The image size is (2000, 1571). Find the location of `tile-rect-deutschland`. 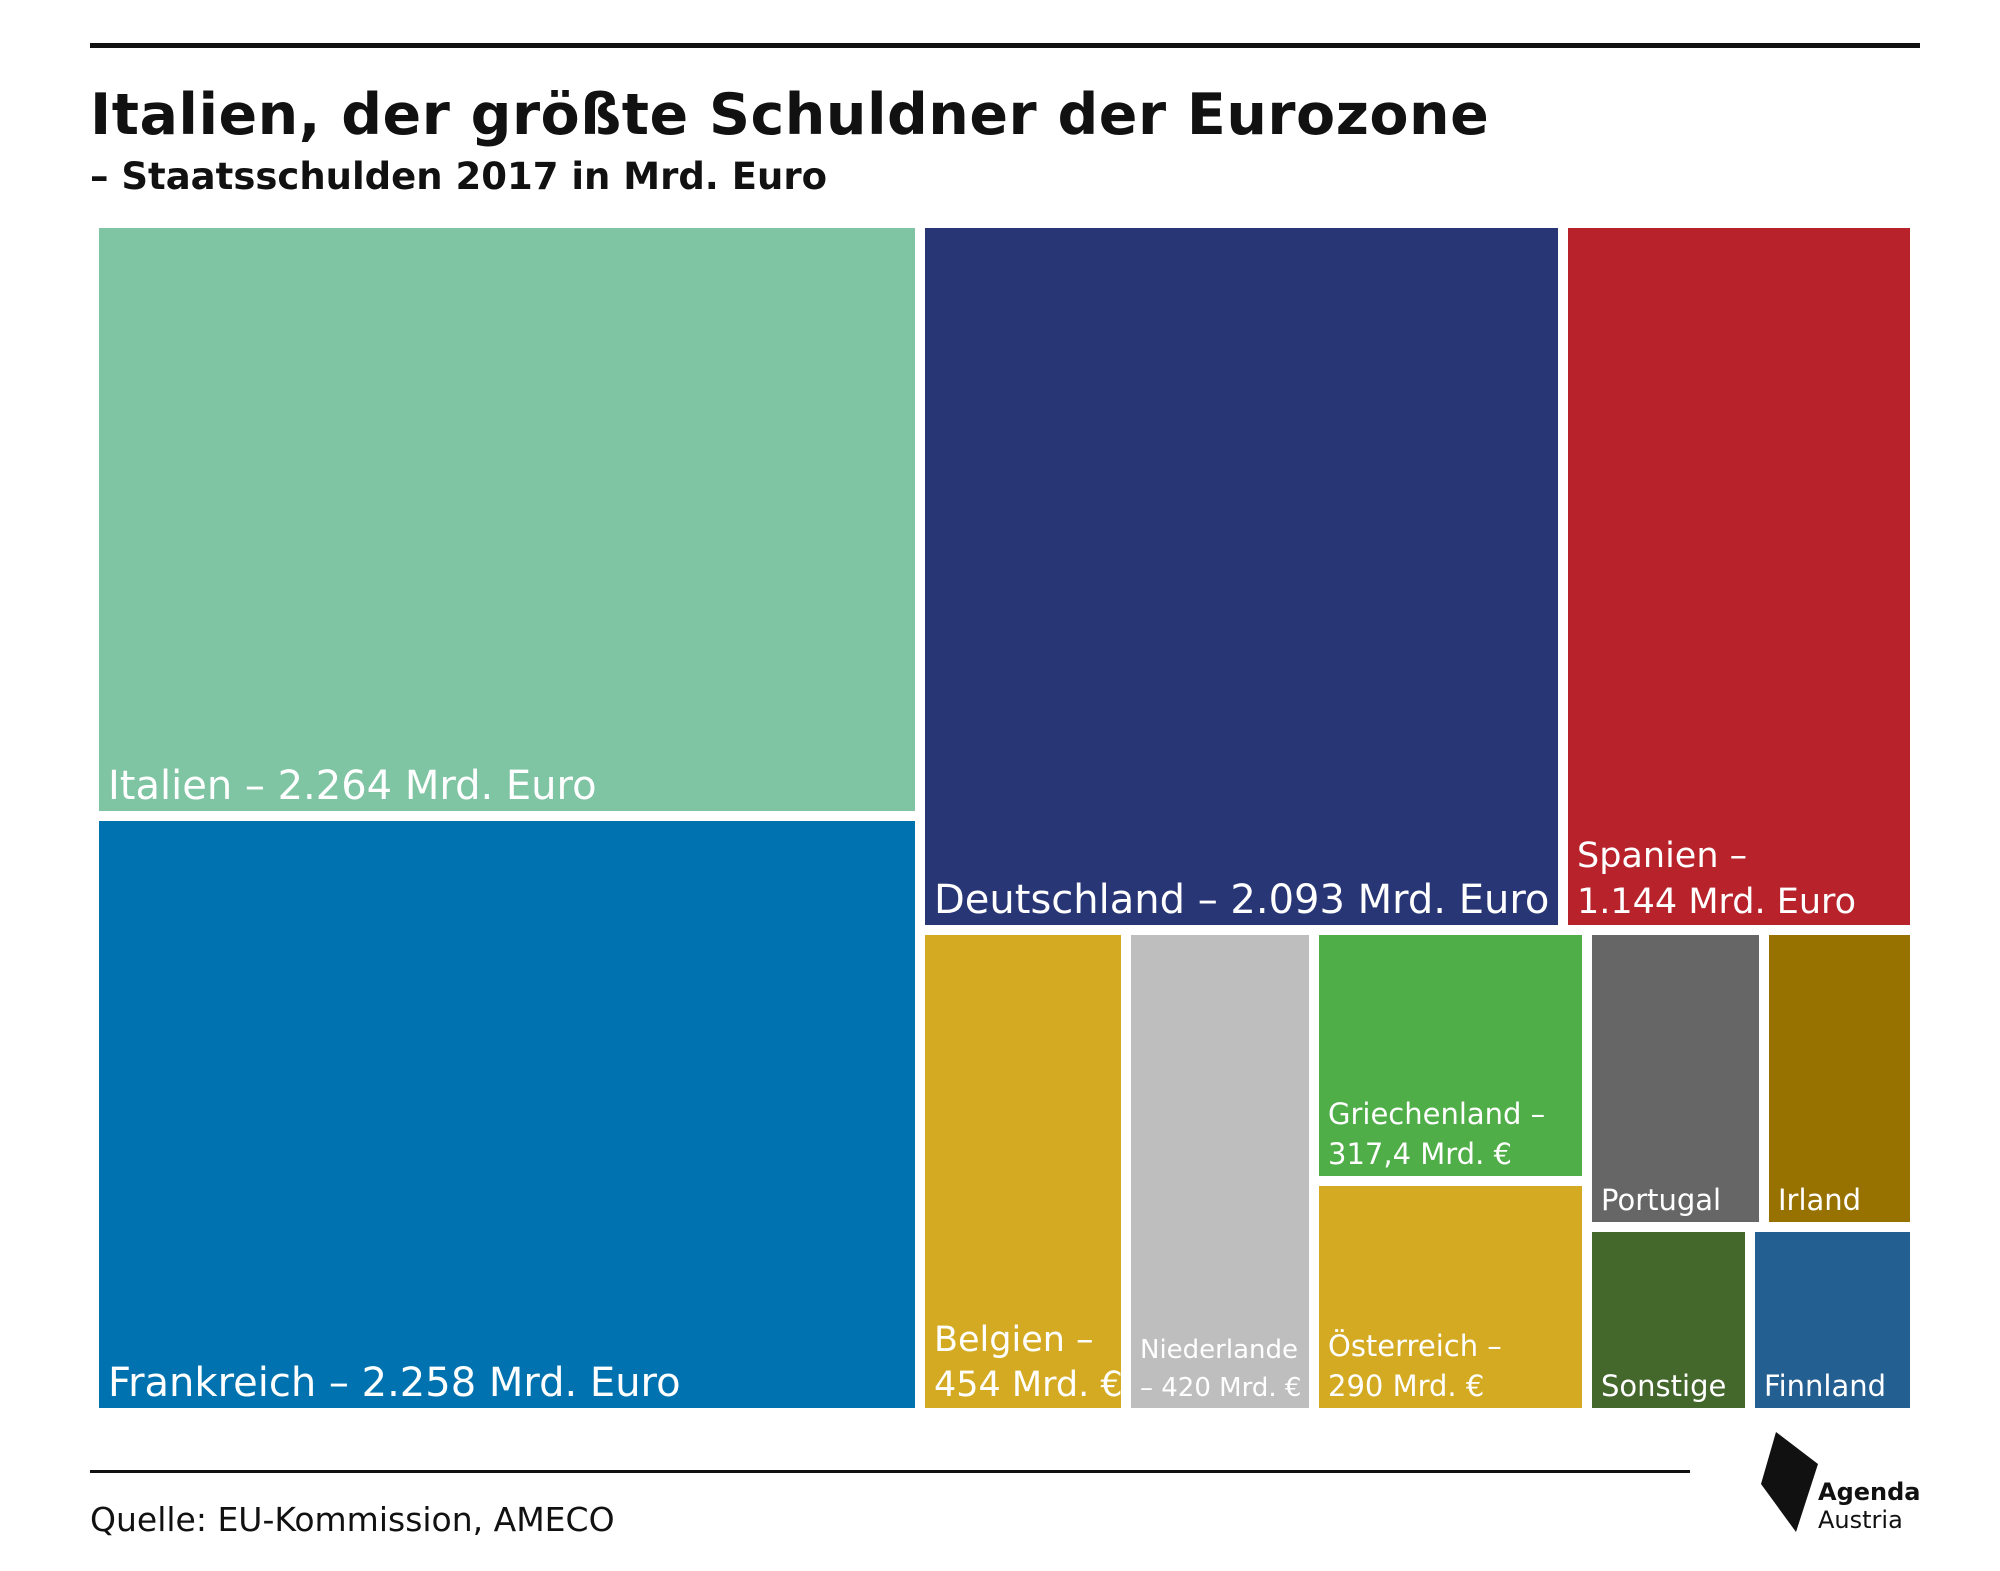

tile-rect-deutschland is located at coordinates (1241, 576).